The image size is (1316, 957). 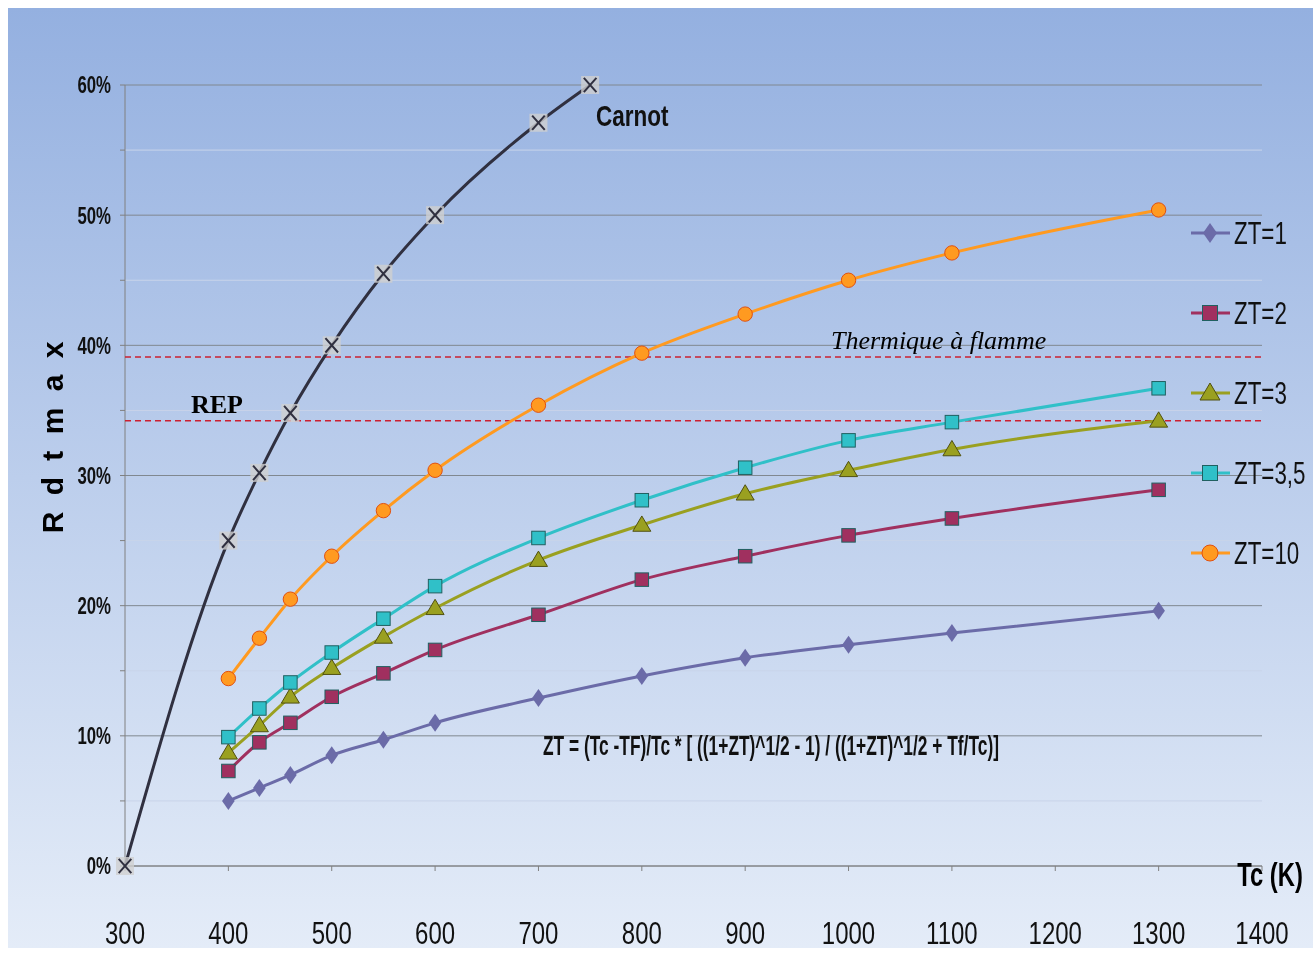 I want to click on legend-label: ZT=2, so click(x=1260, y=313).